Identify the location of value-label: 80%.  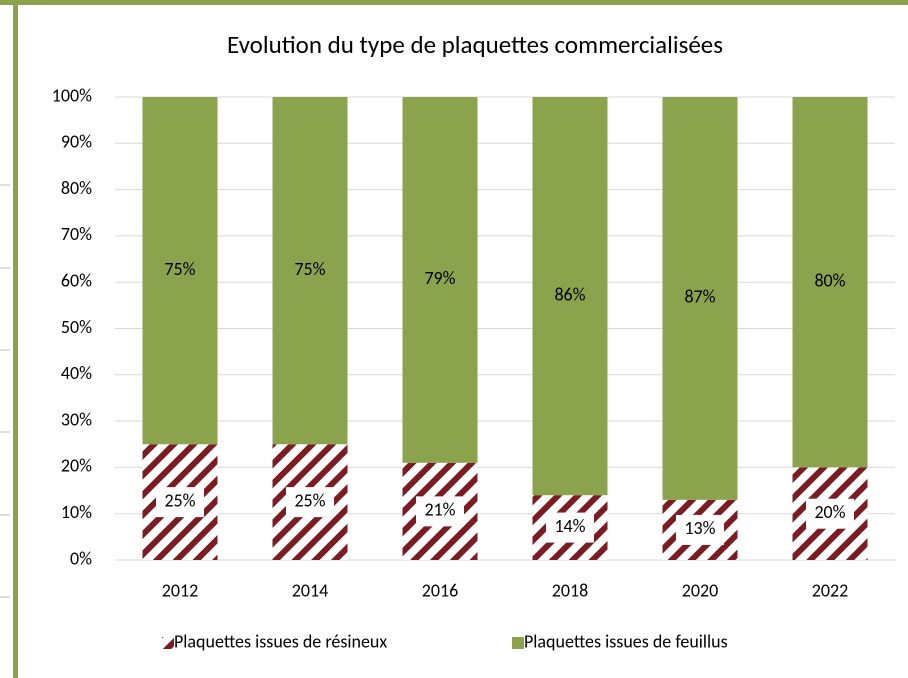
(829, 280).